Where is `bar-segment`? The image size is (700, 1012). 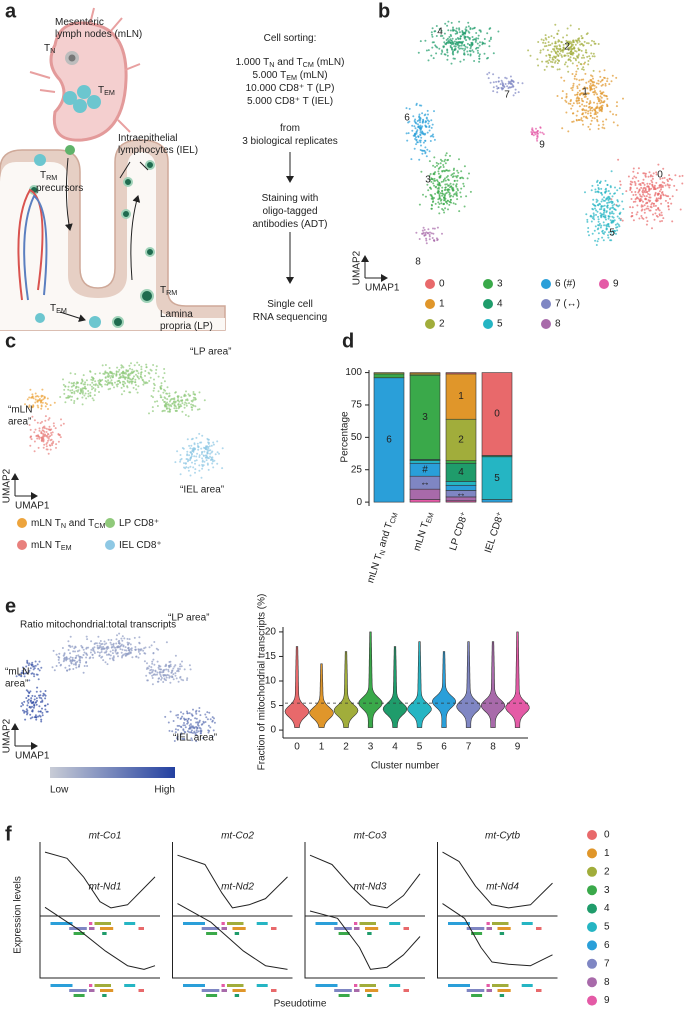
bar-segment is located at coordinates (461, 439).